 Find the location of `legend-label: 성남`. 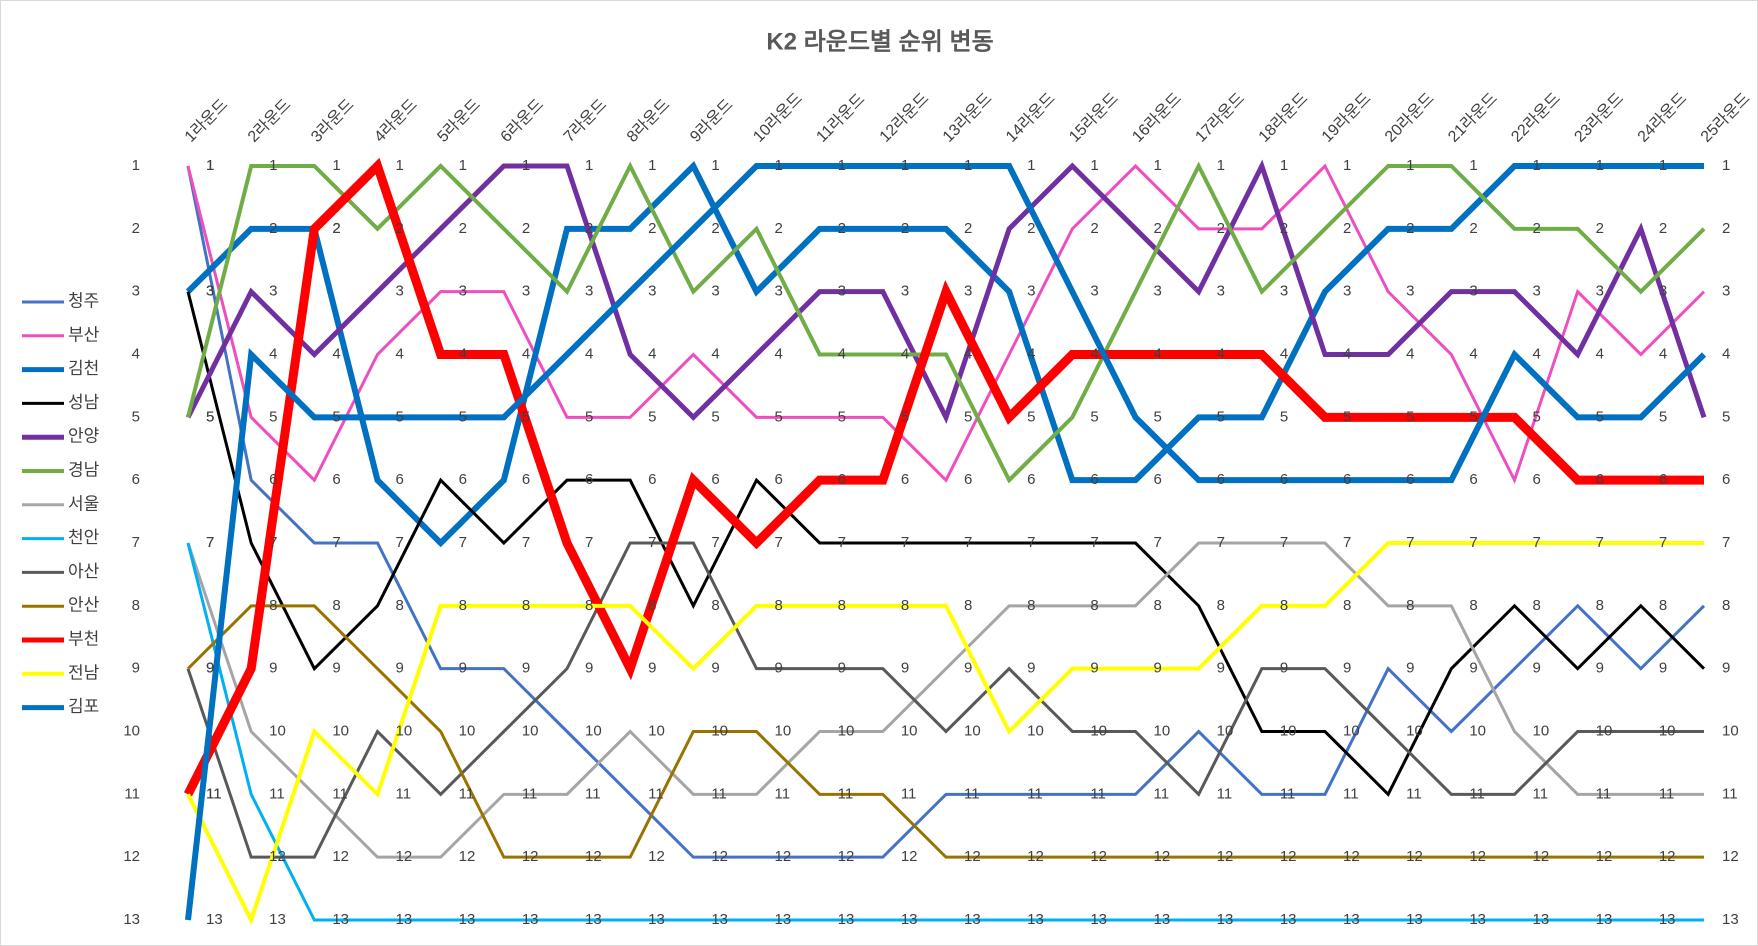

legend-label: 성남 is located at coordinates (84, 402).